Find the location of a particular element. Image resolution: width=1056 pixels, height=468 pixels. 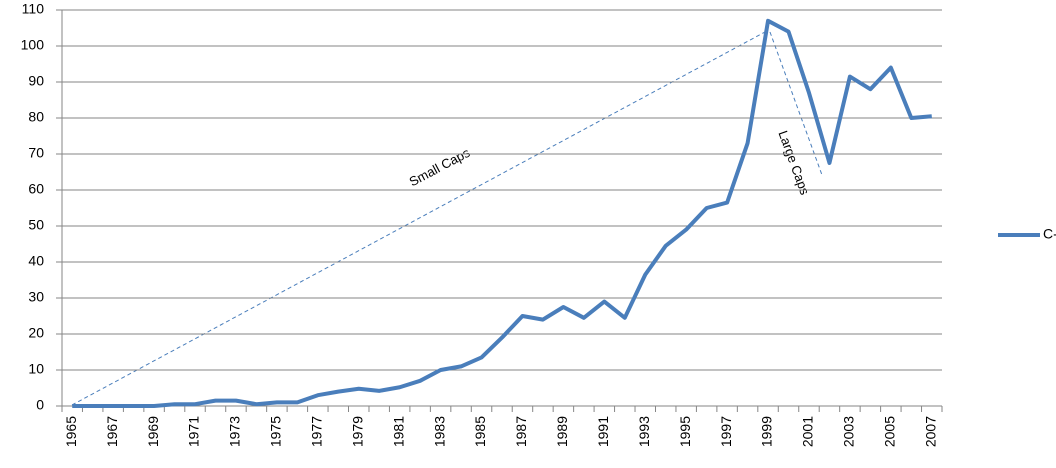

x-tick-label: 1999 is located at coordinates (767, 431).